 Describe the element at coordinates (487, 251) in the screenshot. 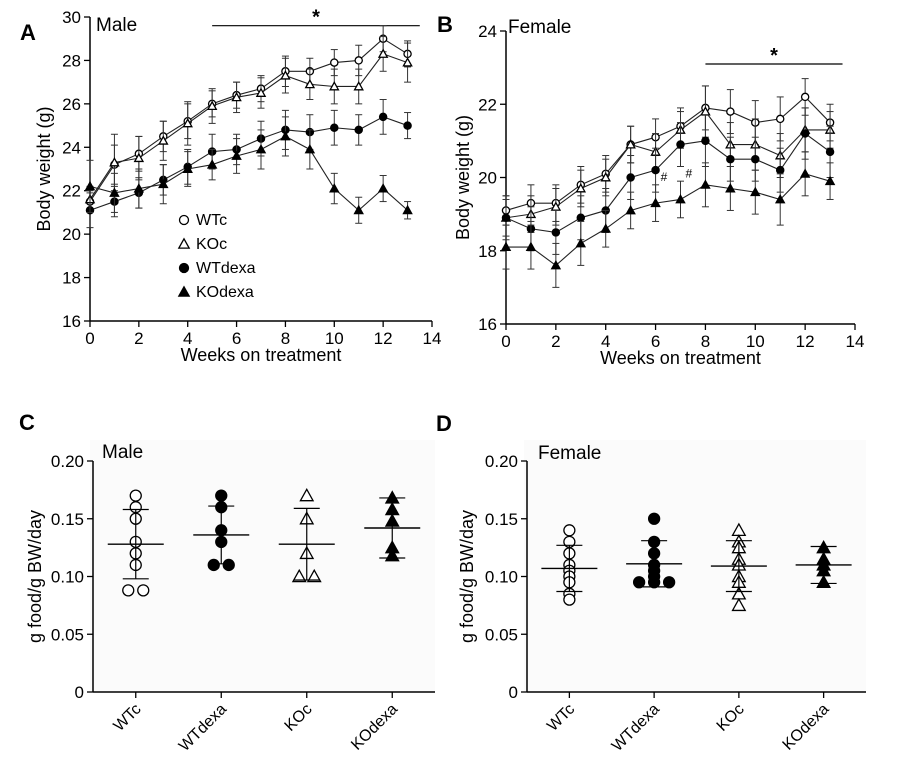

I see `y-tick-label: 18` at that location.